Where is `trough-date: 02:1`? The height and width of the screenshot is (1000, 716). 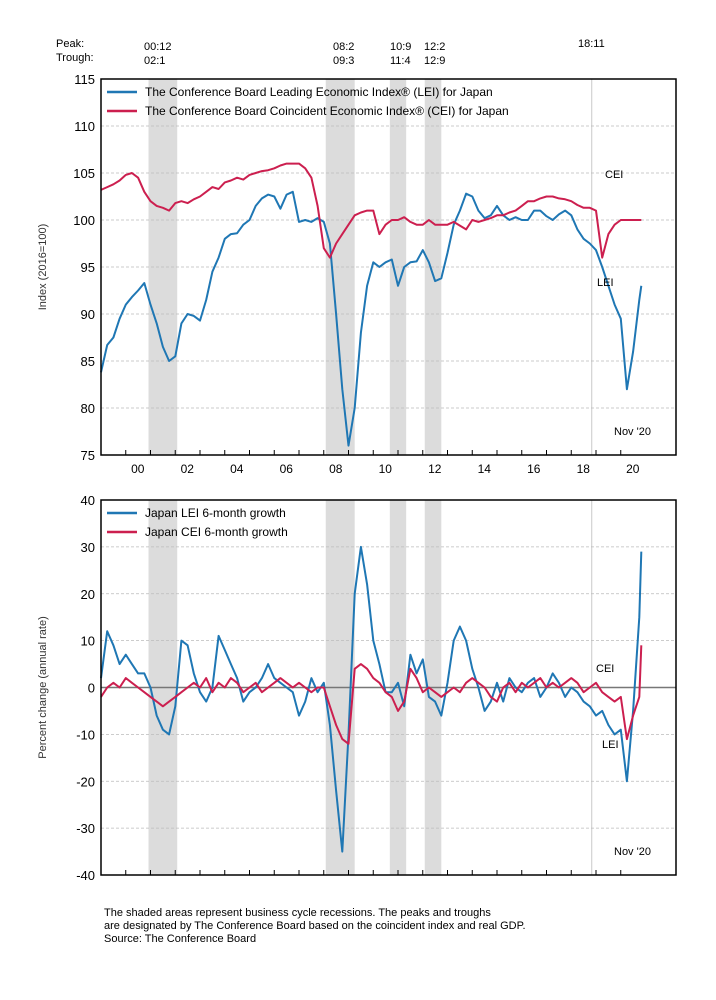 trough-date: 02:1 is located at coordinates (155, 61).